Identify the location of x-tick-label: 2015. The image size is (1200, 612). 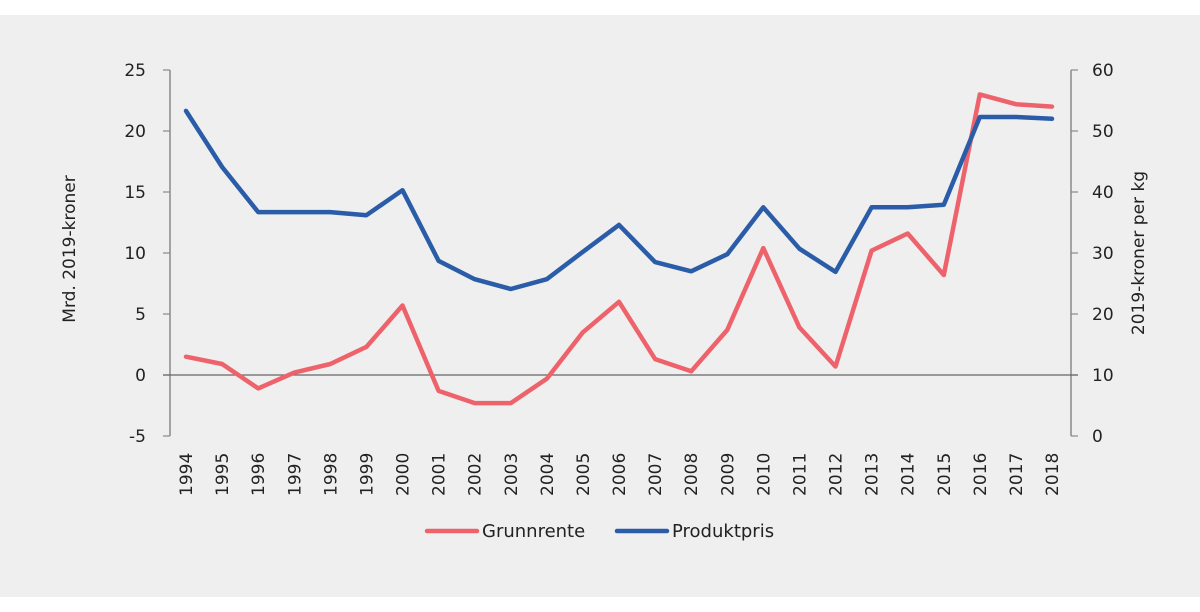
(945, 474).